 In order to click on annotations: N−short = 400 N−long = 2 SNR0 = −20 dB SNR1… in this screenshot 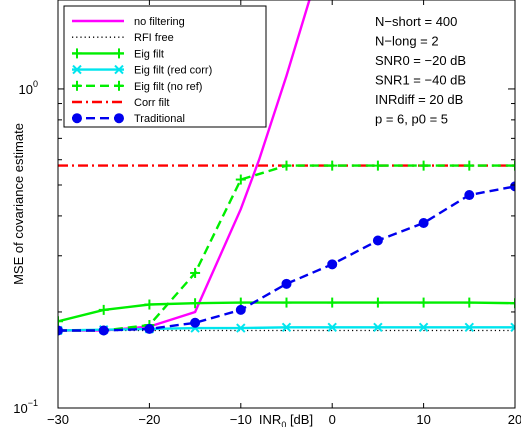, I will do `click(420, 70)`.